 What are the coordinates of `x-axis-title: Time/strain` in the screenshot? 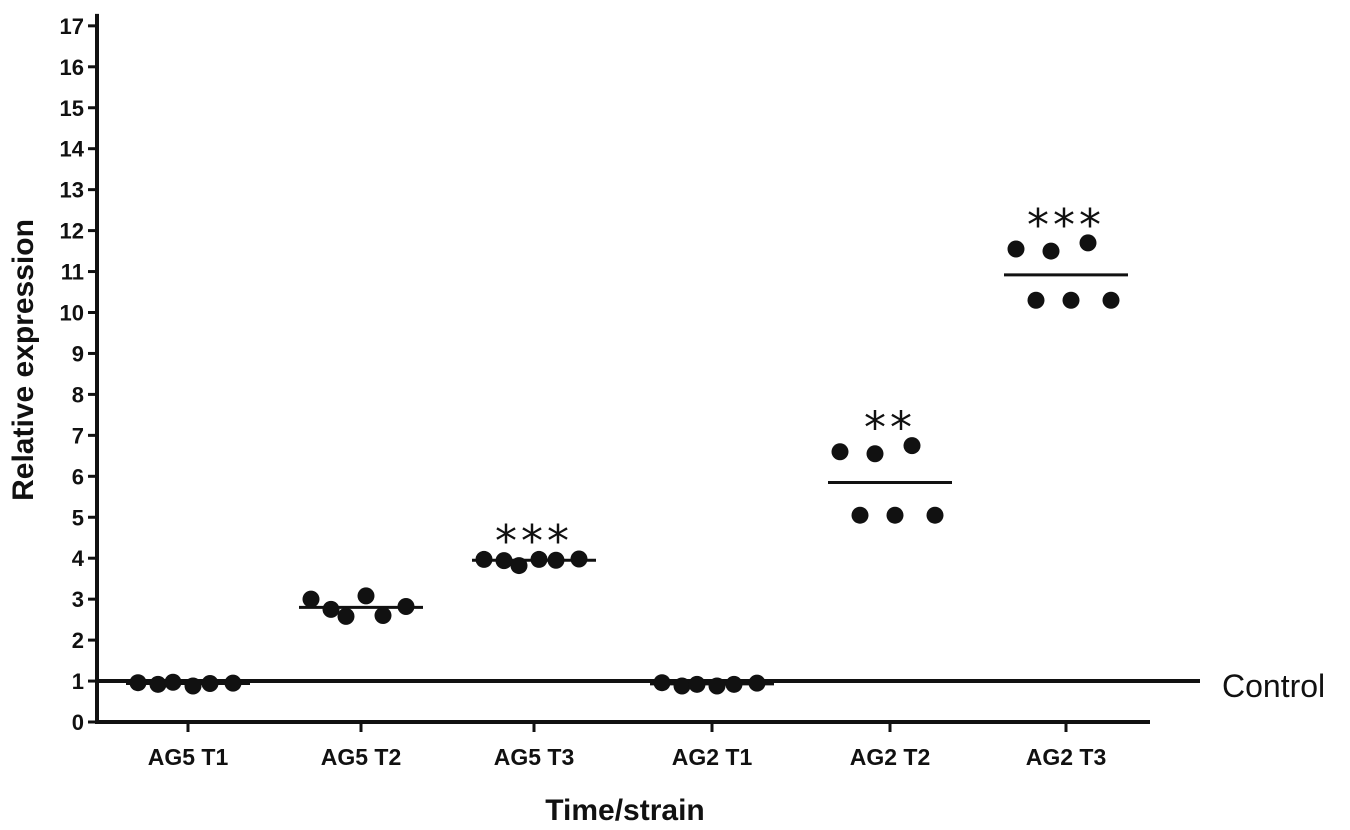 It's located at (625, 810).